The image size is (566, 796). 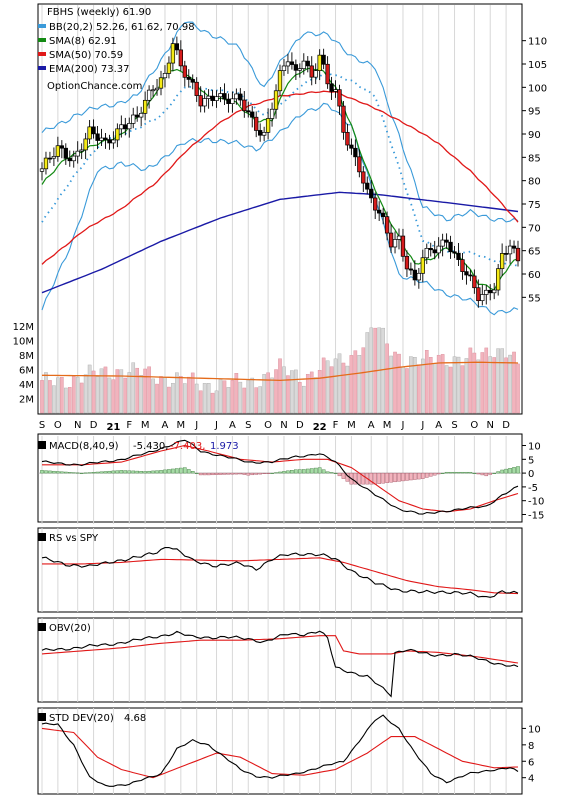 What do you see at coordinates (26, 371) in the screenshot?
I see `volume-tick-label: 6M` at bounding box center [26, 371].